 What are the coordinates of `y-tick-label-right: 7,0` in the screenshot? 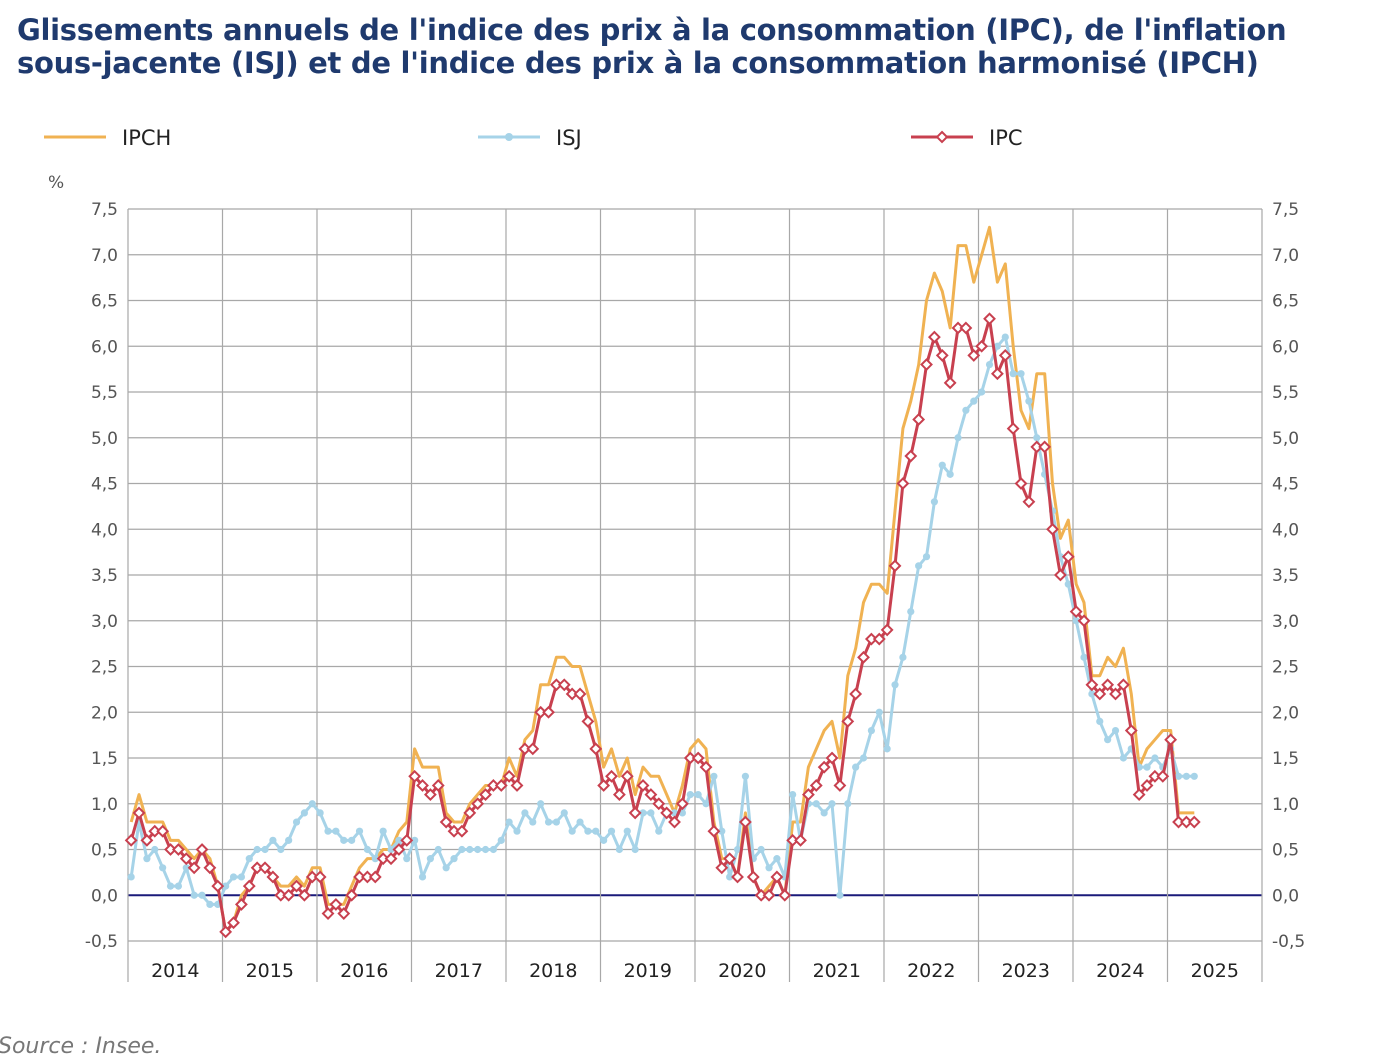 It's located at (1285, 256).